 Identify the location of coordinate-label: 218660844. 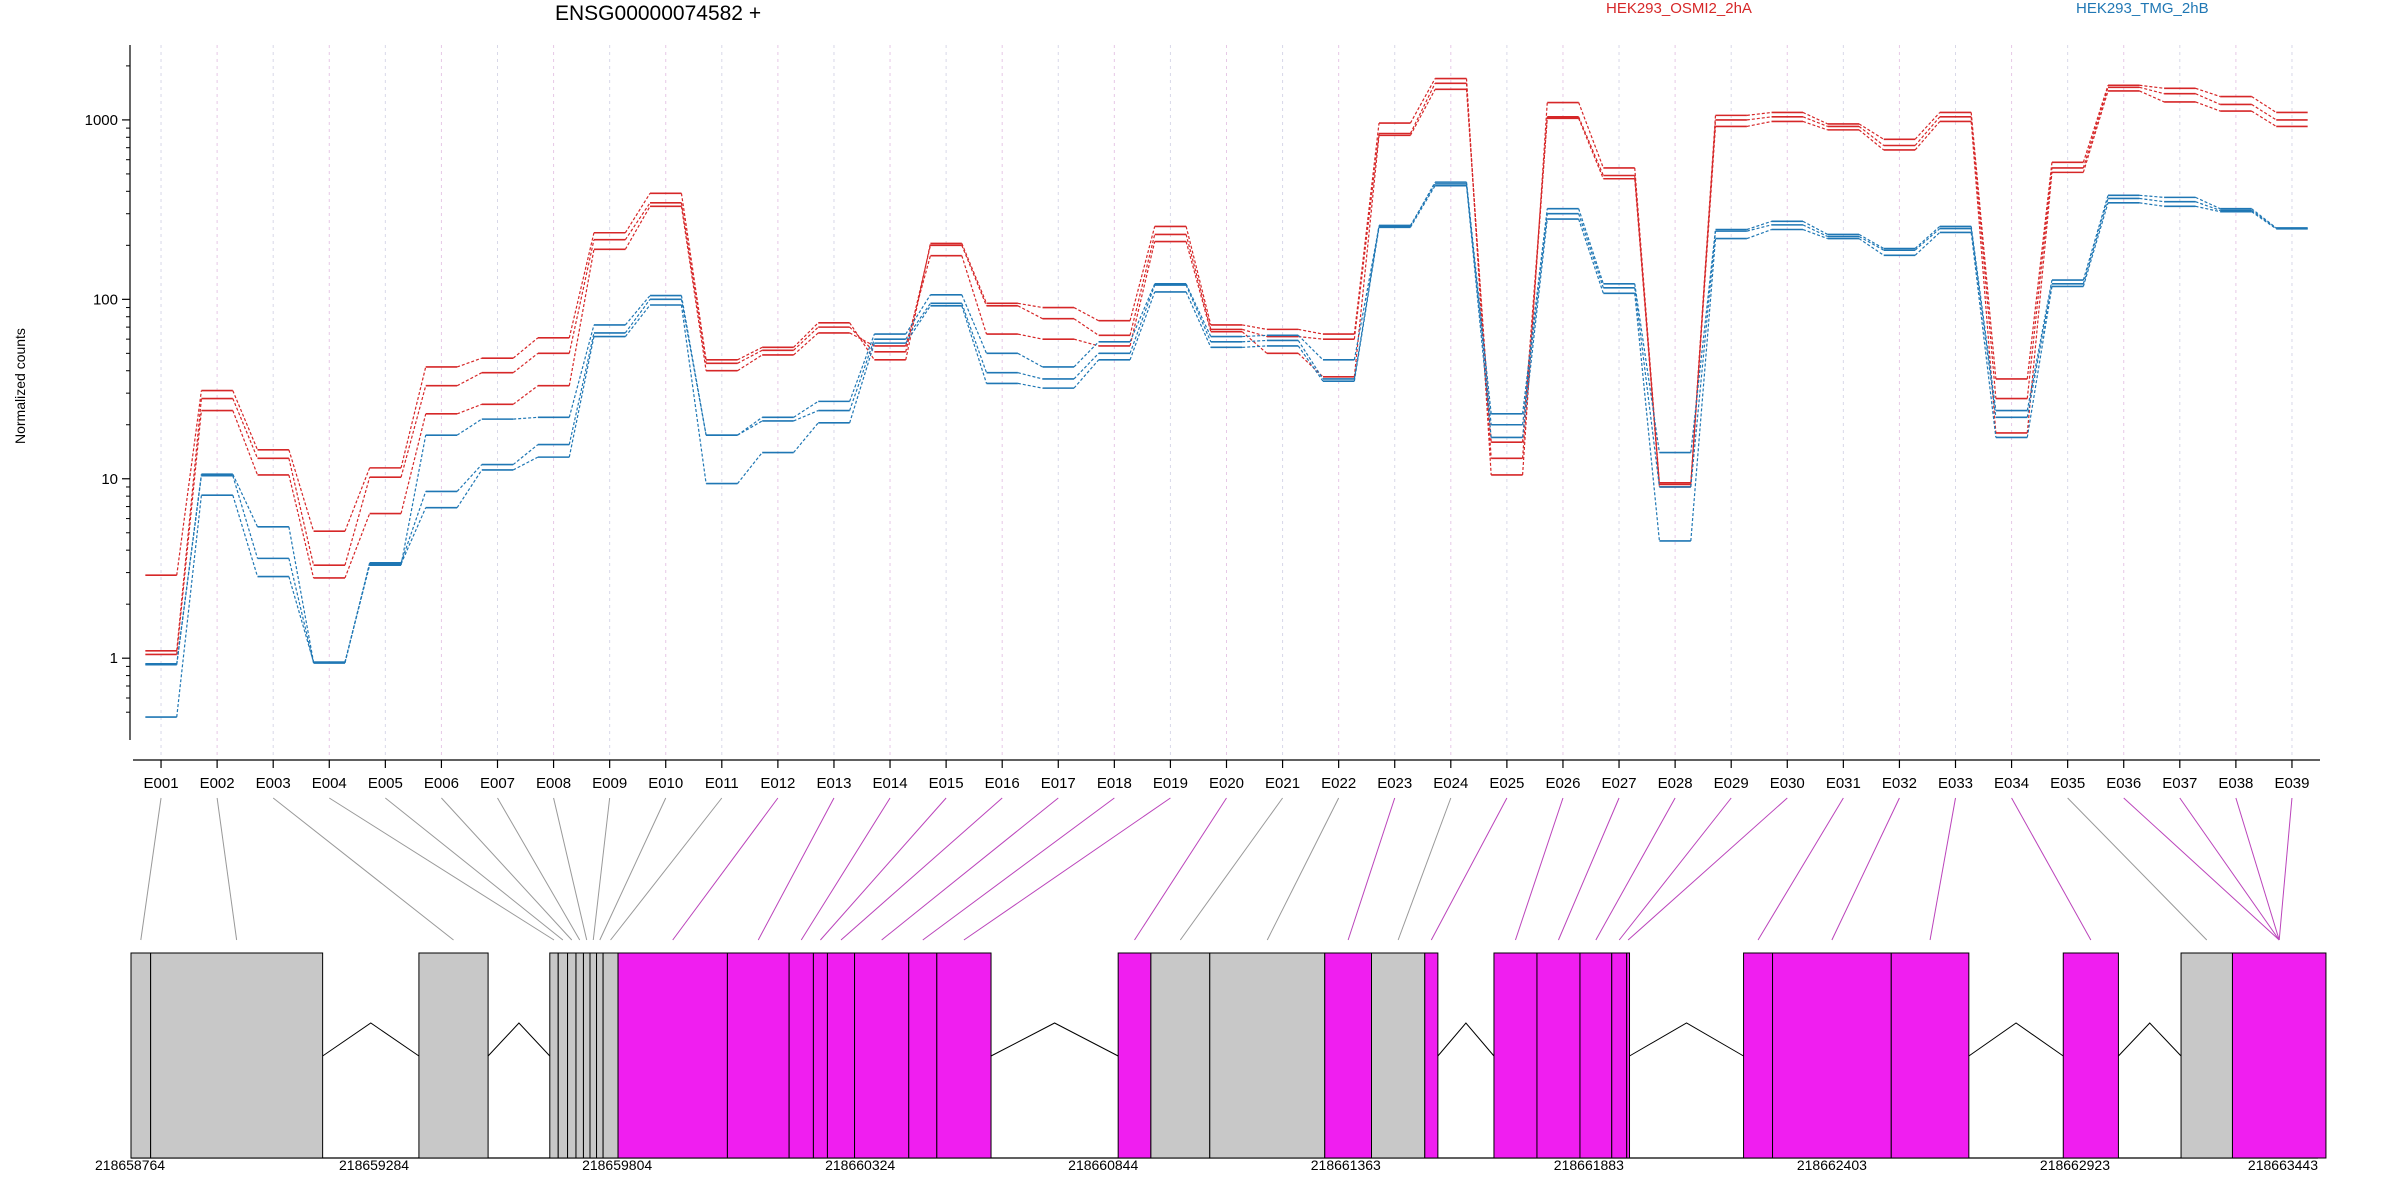
(1103, 1165).